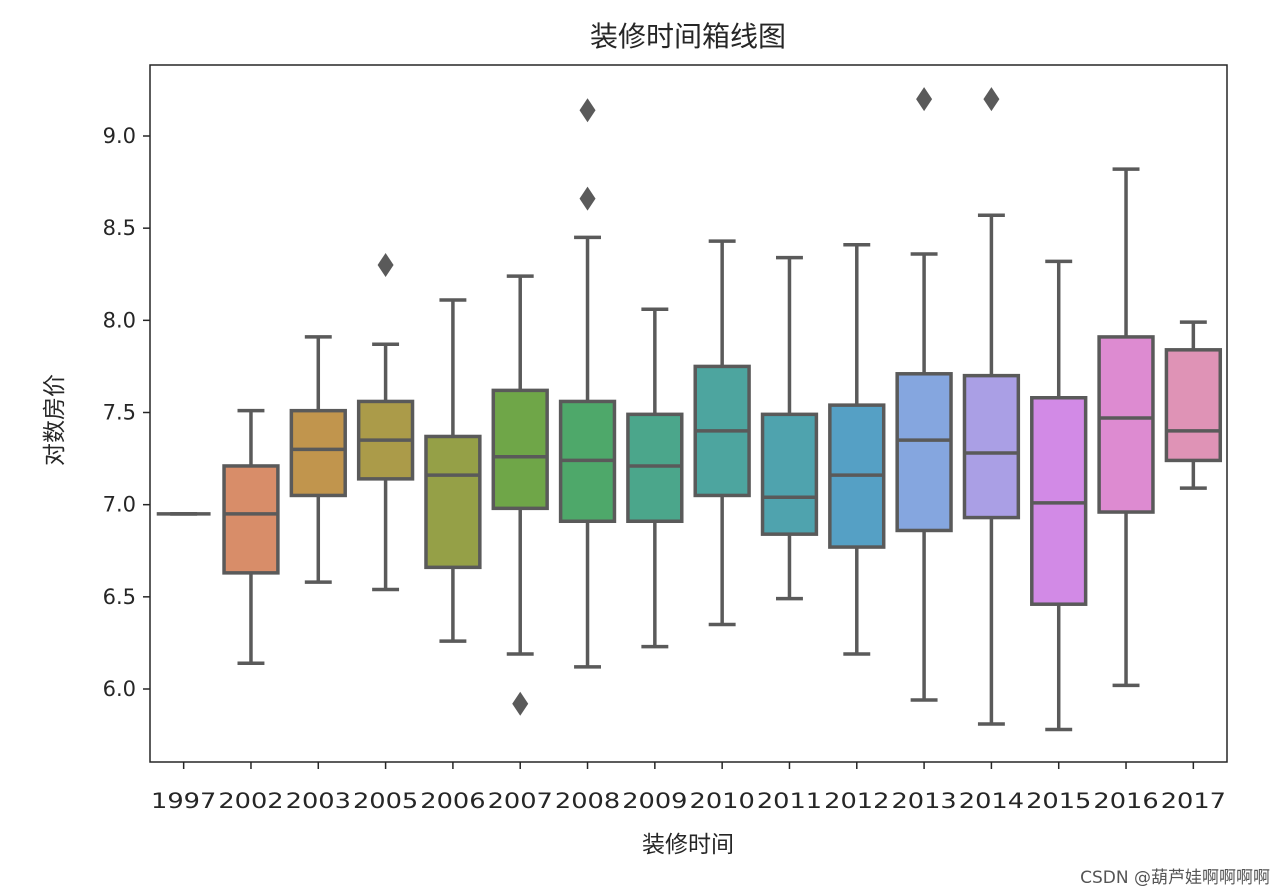 The image size is (1284, 896). Describe the element at coordinates (722, 433) in the screenshot. I see `box-2010` at that location.